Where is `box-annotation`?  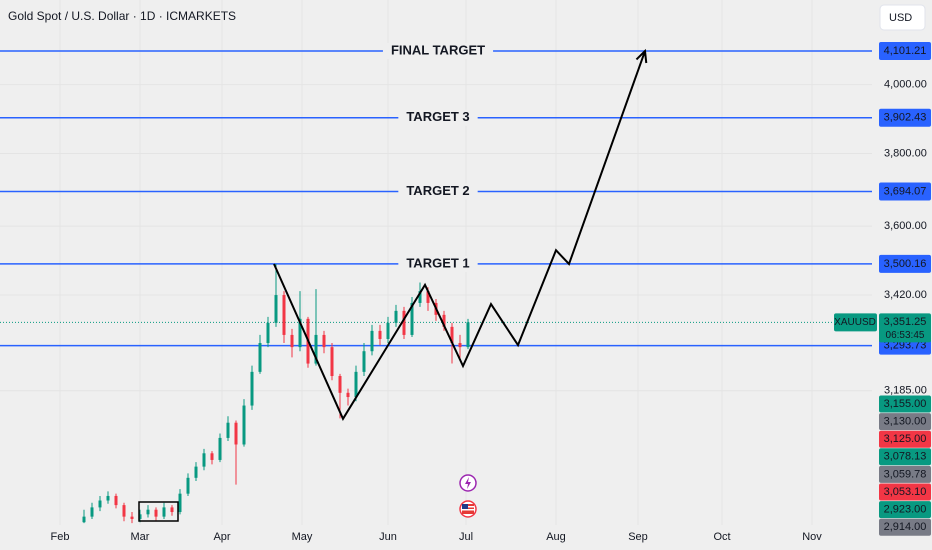
box-annotation is located at coordinates (158, 511).